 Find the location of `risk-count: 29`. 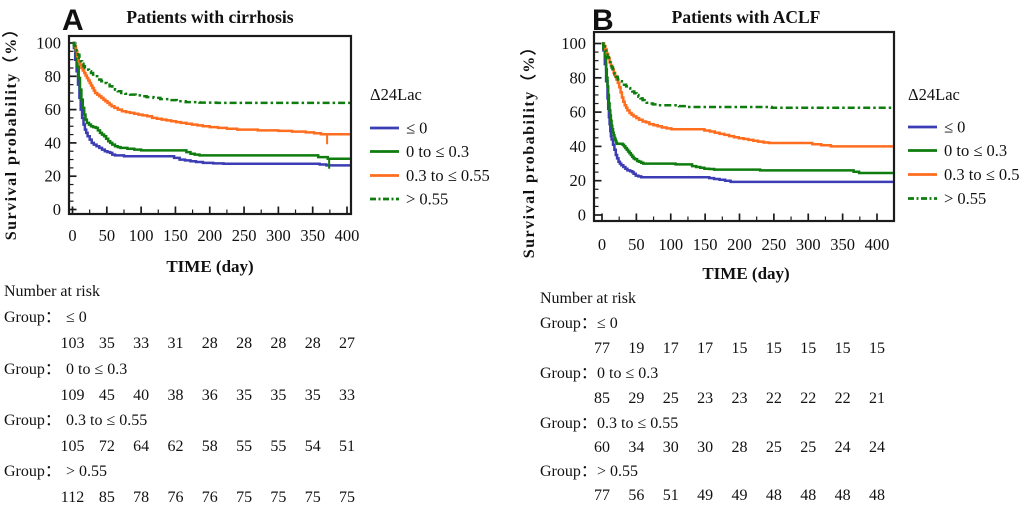

risk-count: 29 is located at coordinates (636, 398).